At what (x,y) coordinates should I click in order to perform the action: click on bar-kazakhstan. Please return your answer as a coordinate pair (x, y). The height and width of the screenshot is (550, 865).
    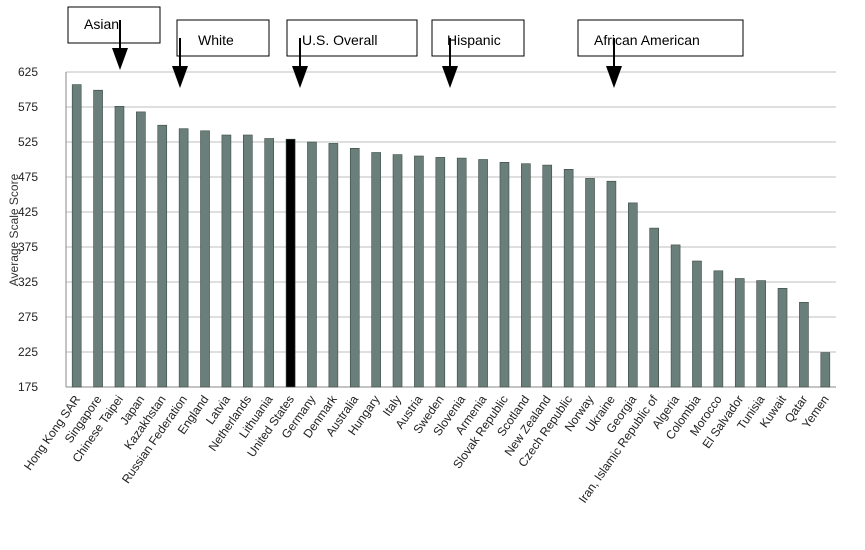
    Looking at the image, I should click on (162, 256).